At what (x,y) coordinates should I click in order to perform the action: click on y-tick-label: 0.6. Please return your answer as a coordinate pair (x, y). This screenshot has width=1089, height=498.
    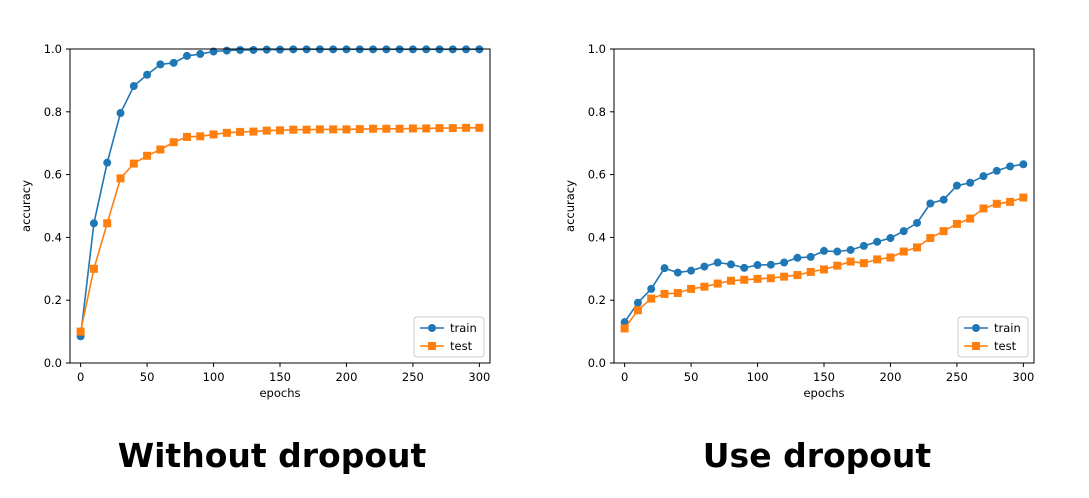
    Looking at the image, I should click on (53, 175).